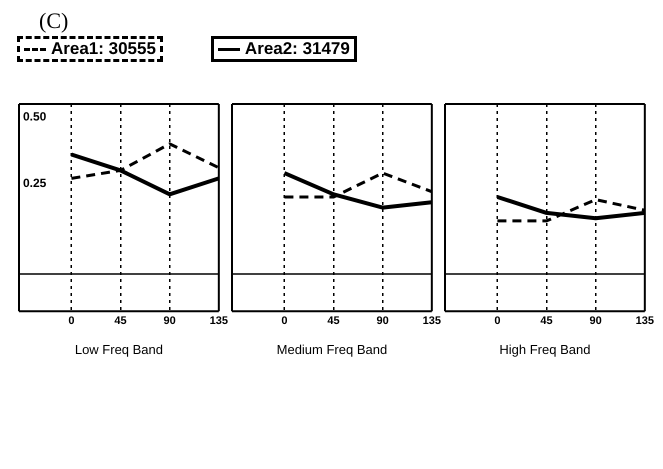 Image resolution: width=663 pixels, height=469 pixels. What do you see at coordinates (103, 49) in the screenshot?
I see `legend-label: Area1: 30555` at bounding box center [103, 49].